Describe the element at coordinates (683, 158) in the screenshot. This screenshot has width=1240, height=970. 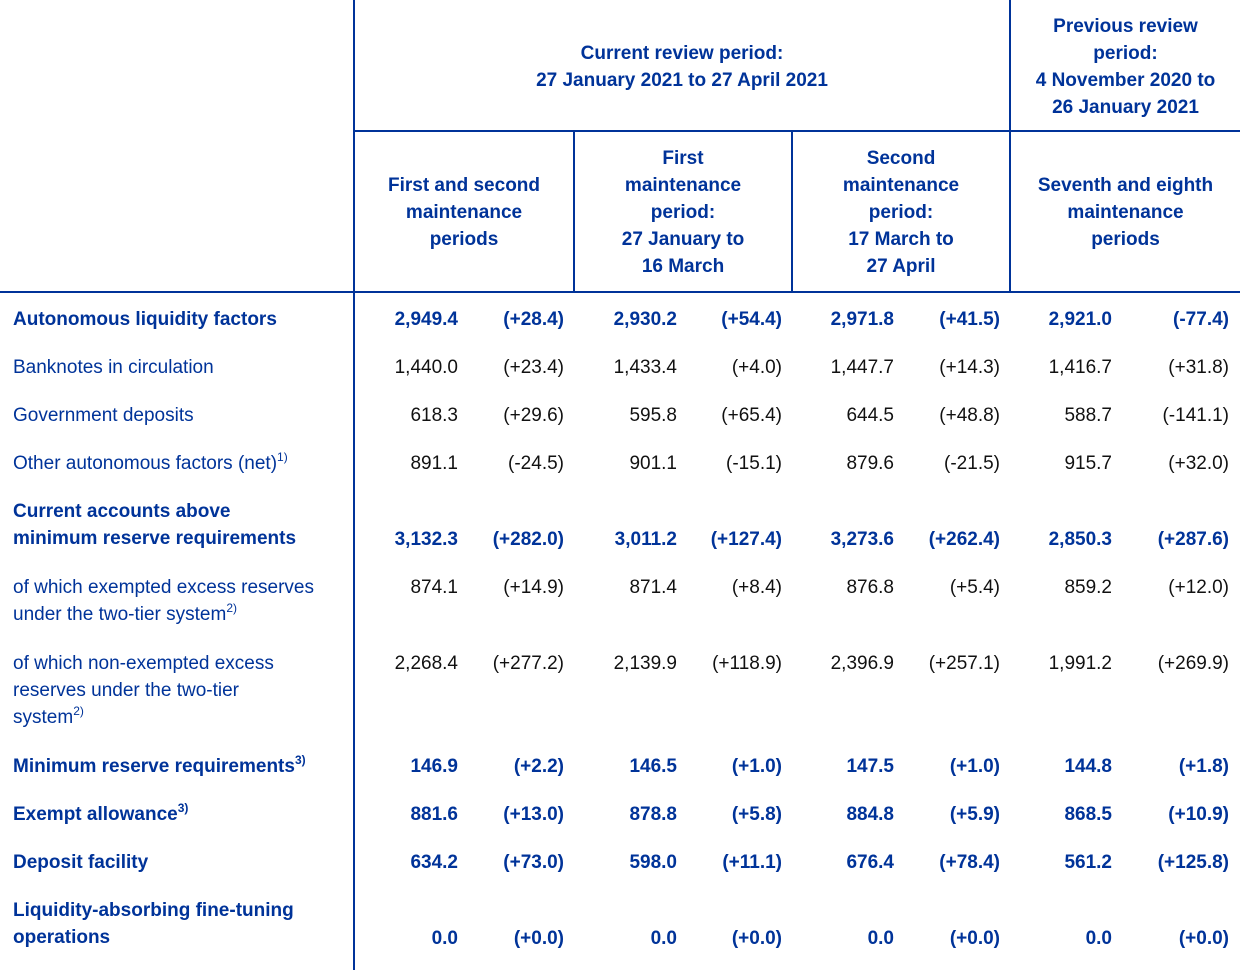
I see `subheader-line: First` at that location.